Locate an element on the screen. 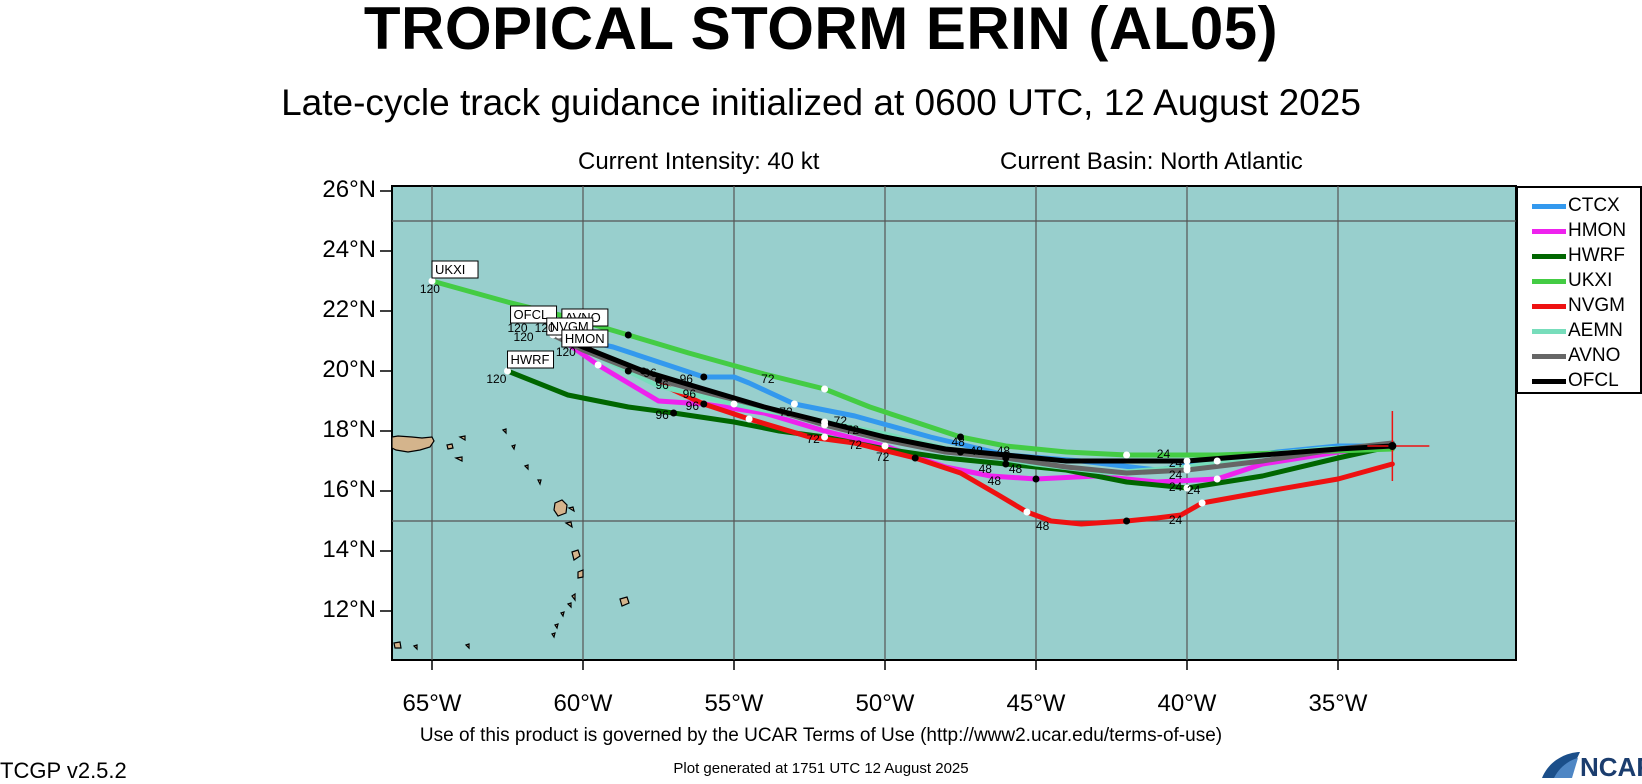 The height and width of the screenshot is (784, 1642). legend-item-hmon: HMON is located at coordinates (1587, 232).